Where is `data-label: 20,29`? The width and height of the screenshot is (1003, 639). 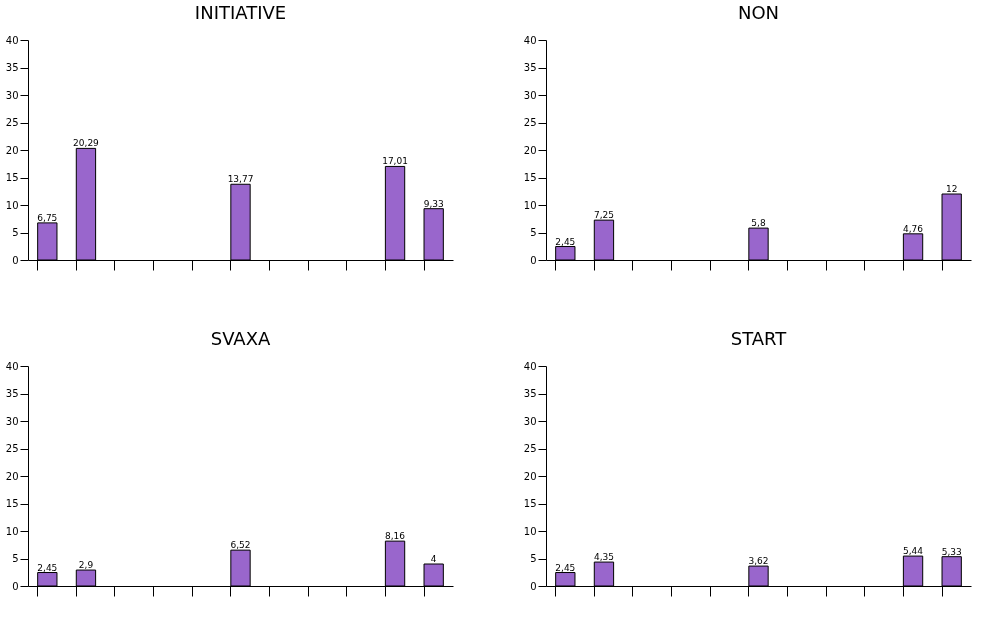 data-label: 20,29 is located at coordinates (86, 143).